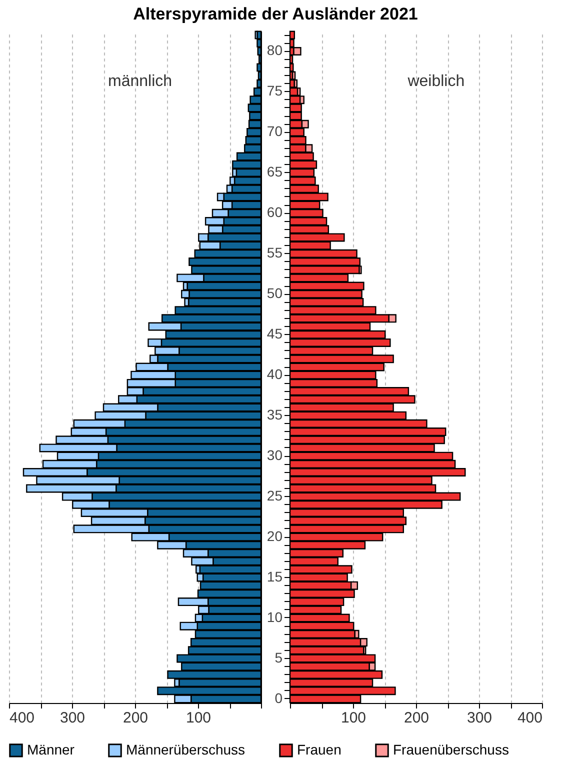 The height and width of the screenshot is (780, 581). Describe the element at coordinates (278, 657) in the screenshot. I see `y-tick-label: 5` at that location.